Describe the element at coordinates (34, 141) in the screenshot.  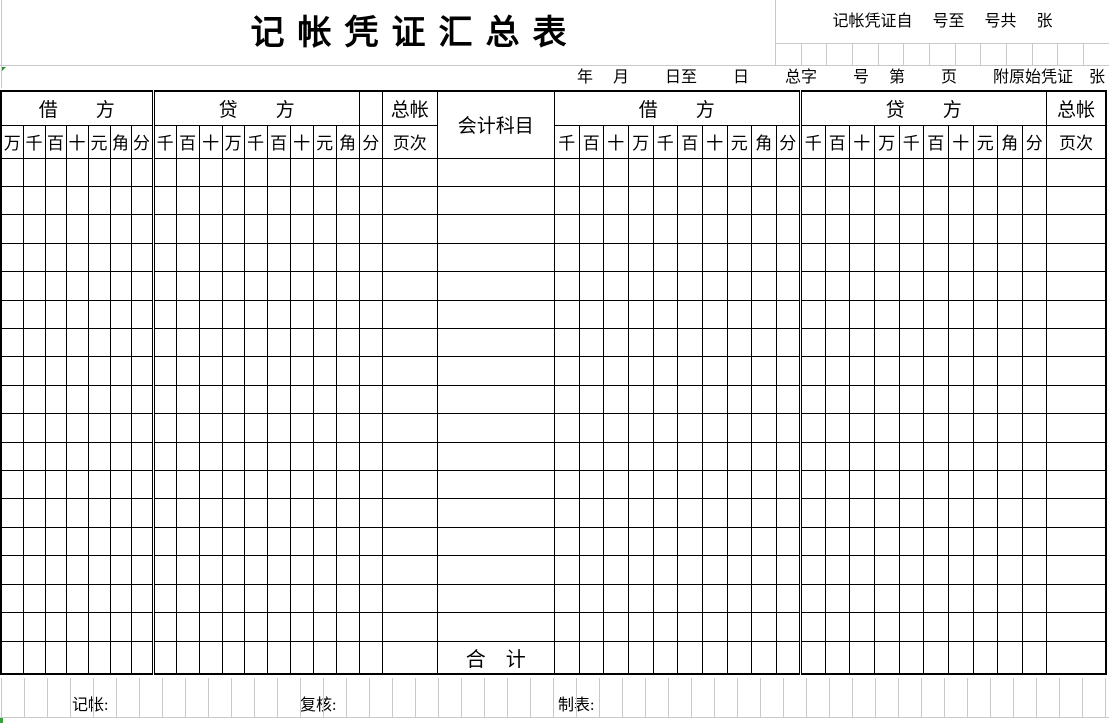
I see `digit-column-header: 千` at that location.